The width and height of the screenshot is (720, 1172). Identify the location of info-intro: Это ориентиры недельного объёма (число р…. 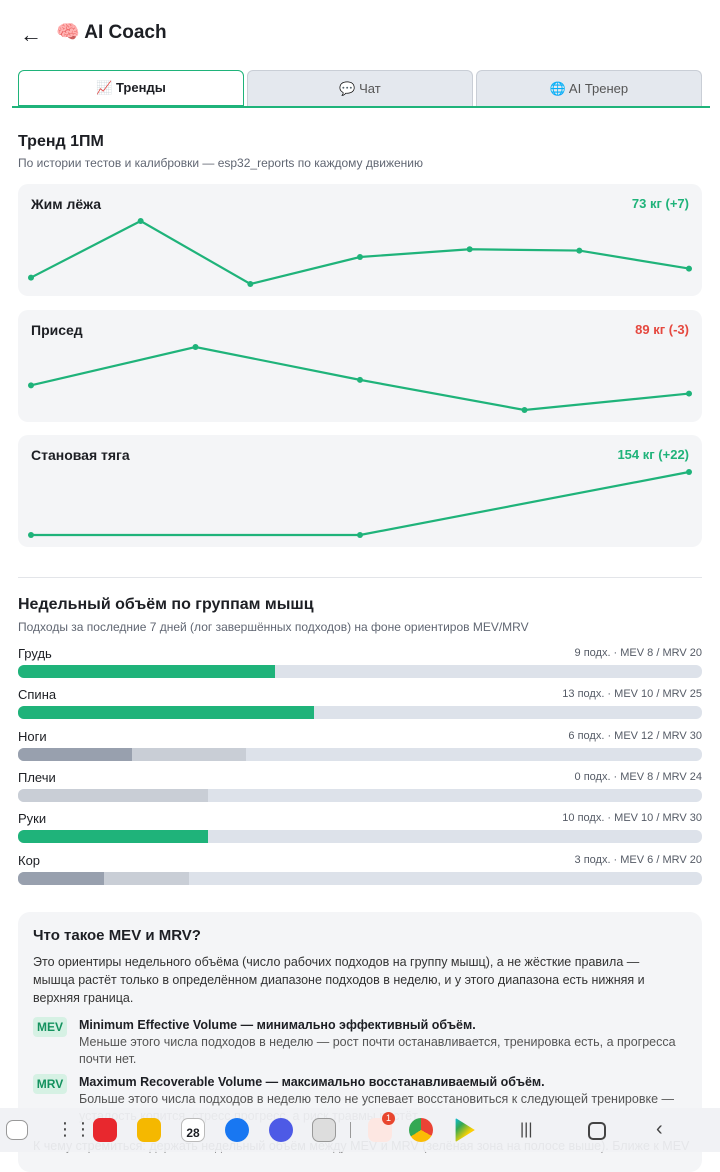
(339, 980).